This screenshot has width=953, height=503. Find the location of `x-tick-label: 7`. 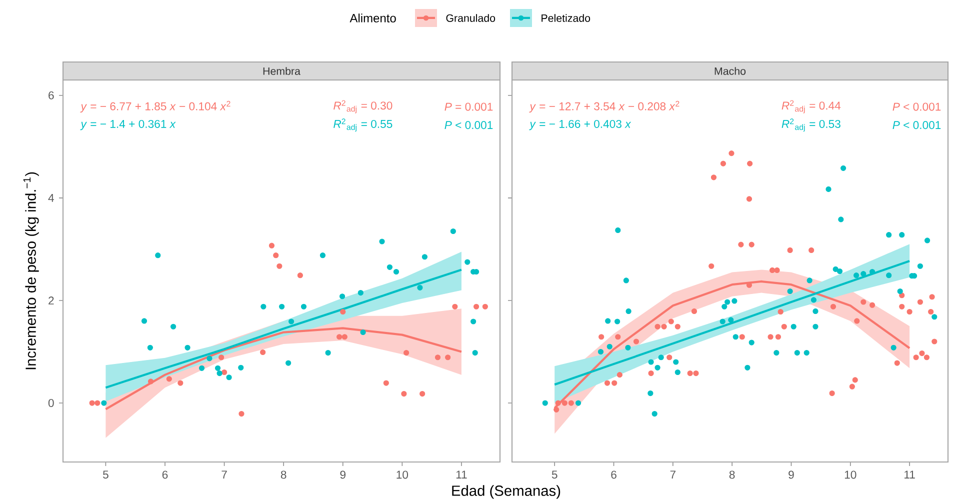

x-tick-label: 7 is located at coordinates (224, 474).